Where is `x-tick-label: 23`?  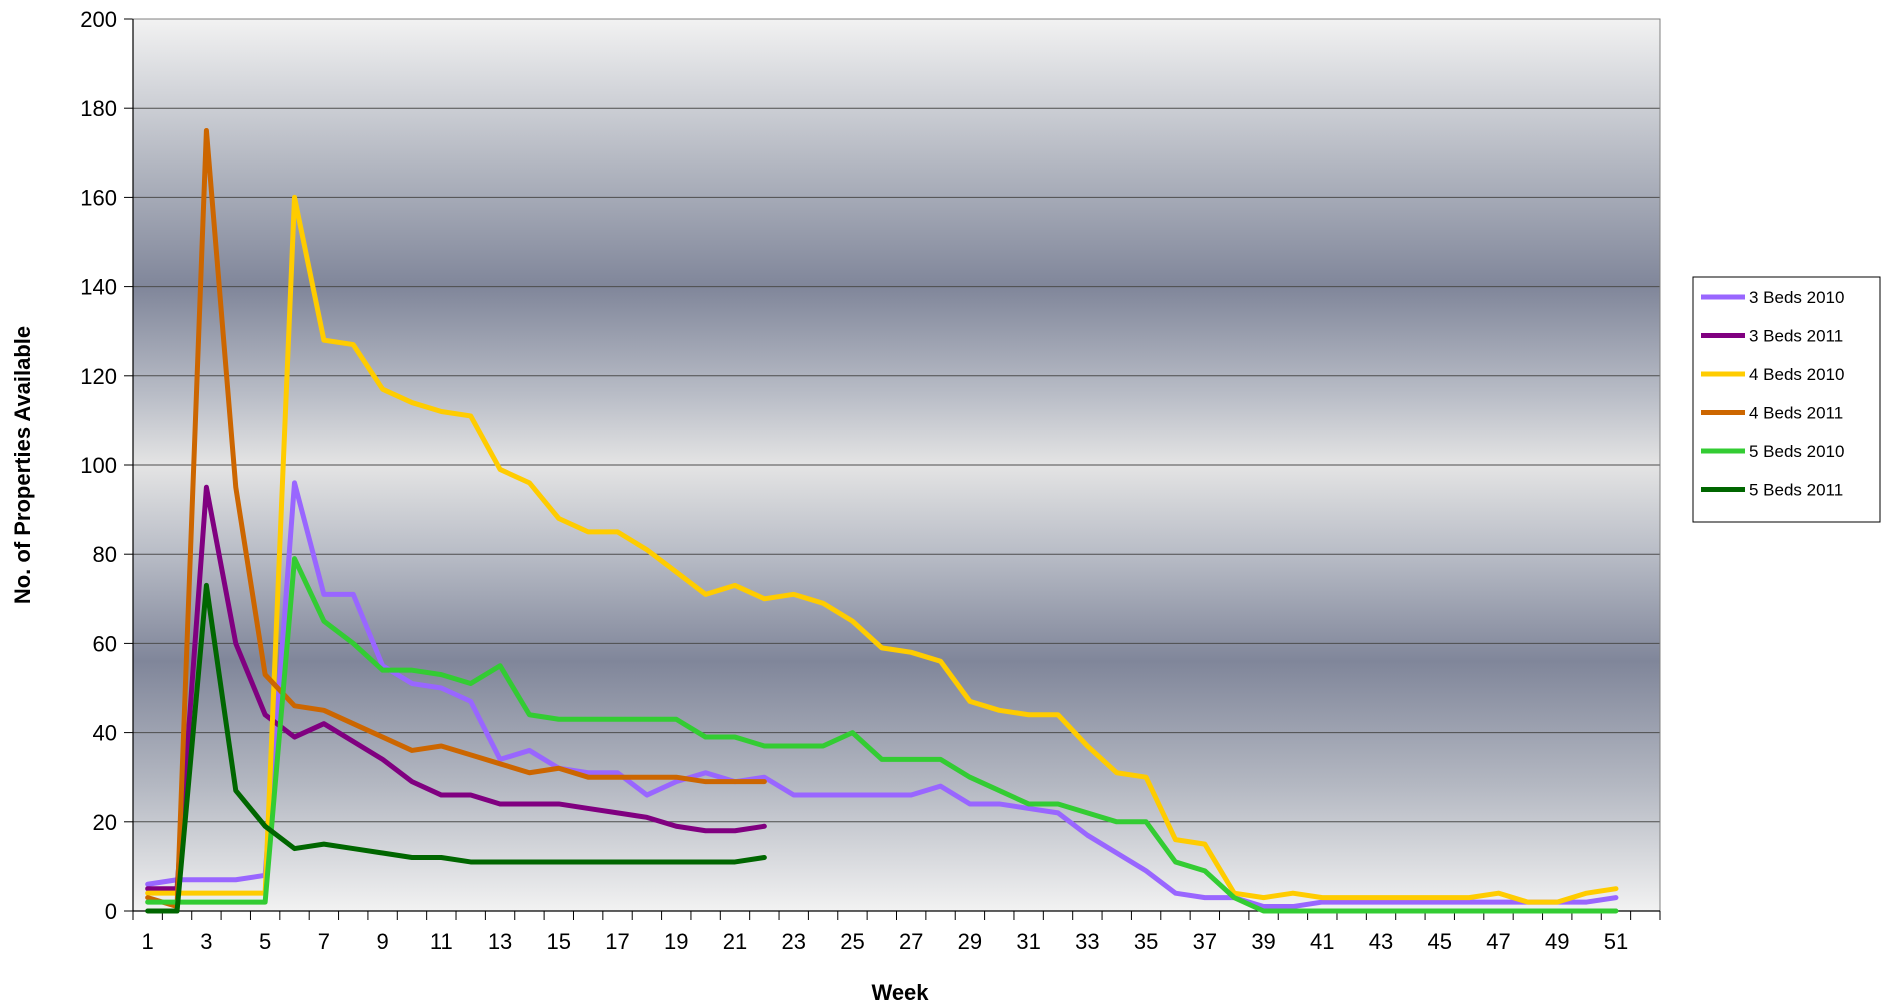
x-tick-label: 23 is located at coordinates (793, 941).